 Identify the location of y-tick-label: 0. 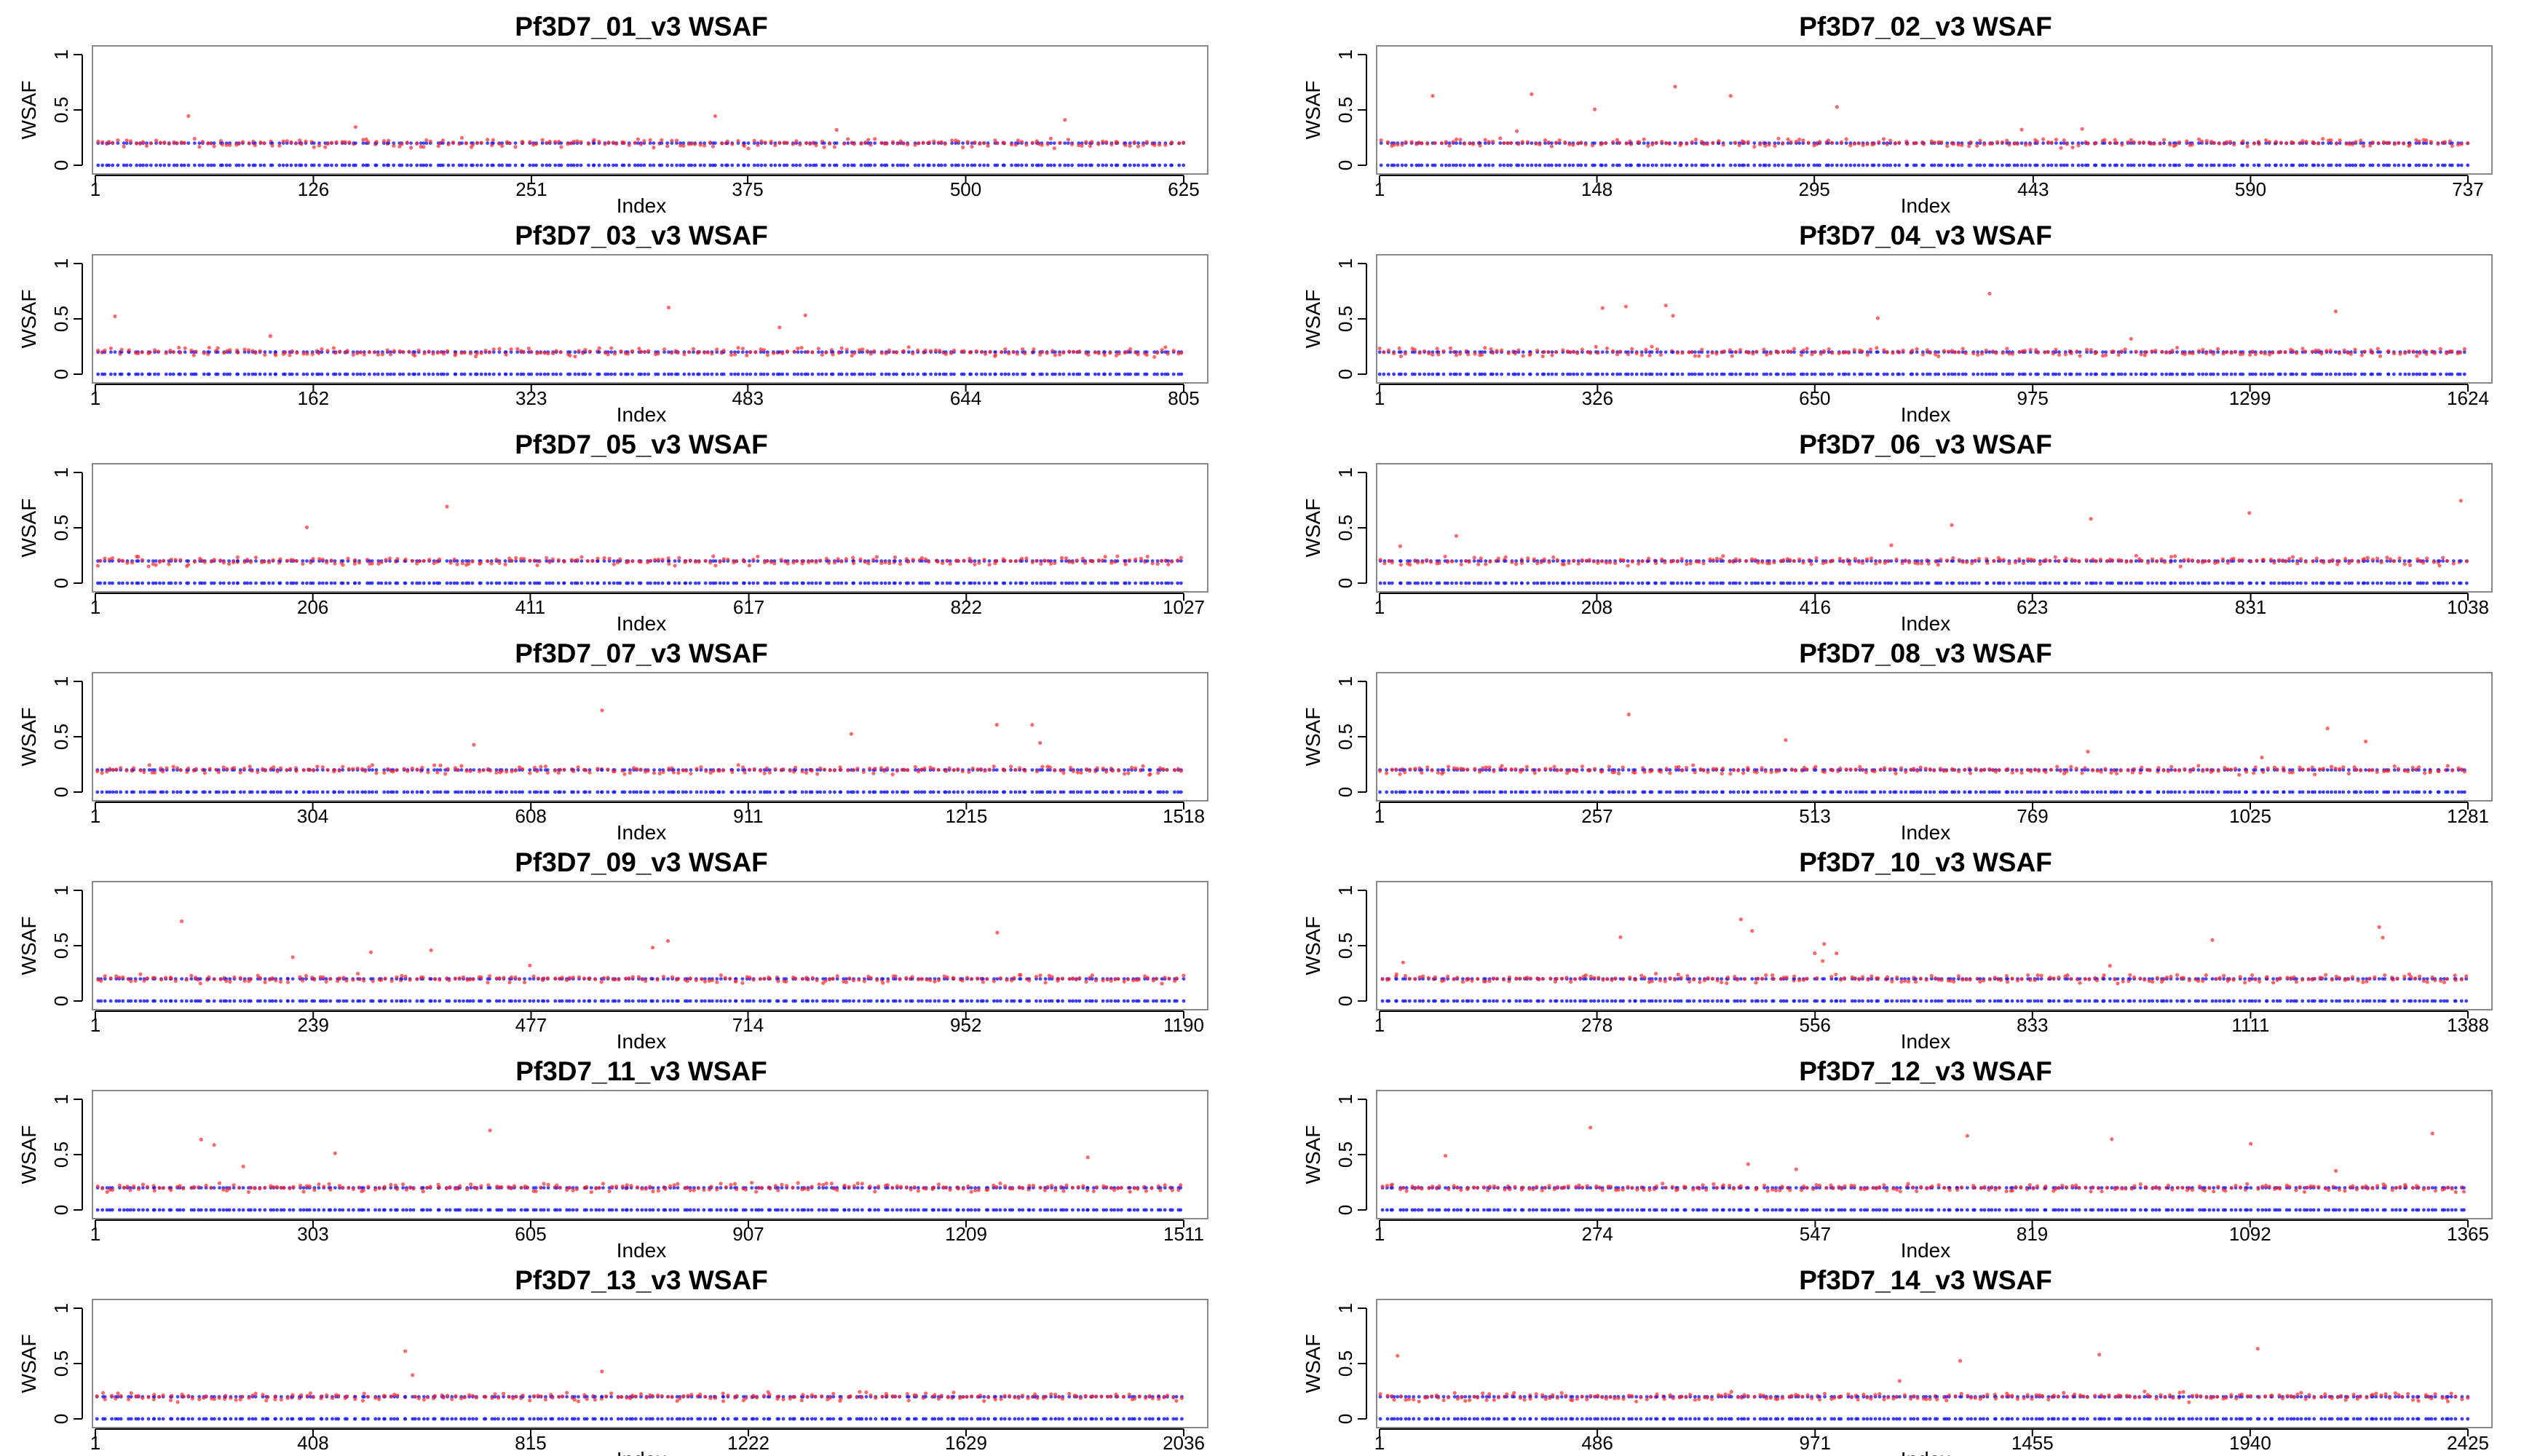
(1345, 165).